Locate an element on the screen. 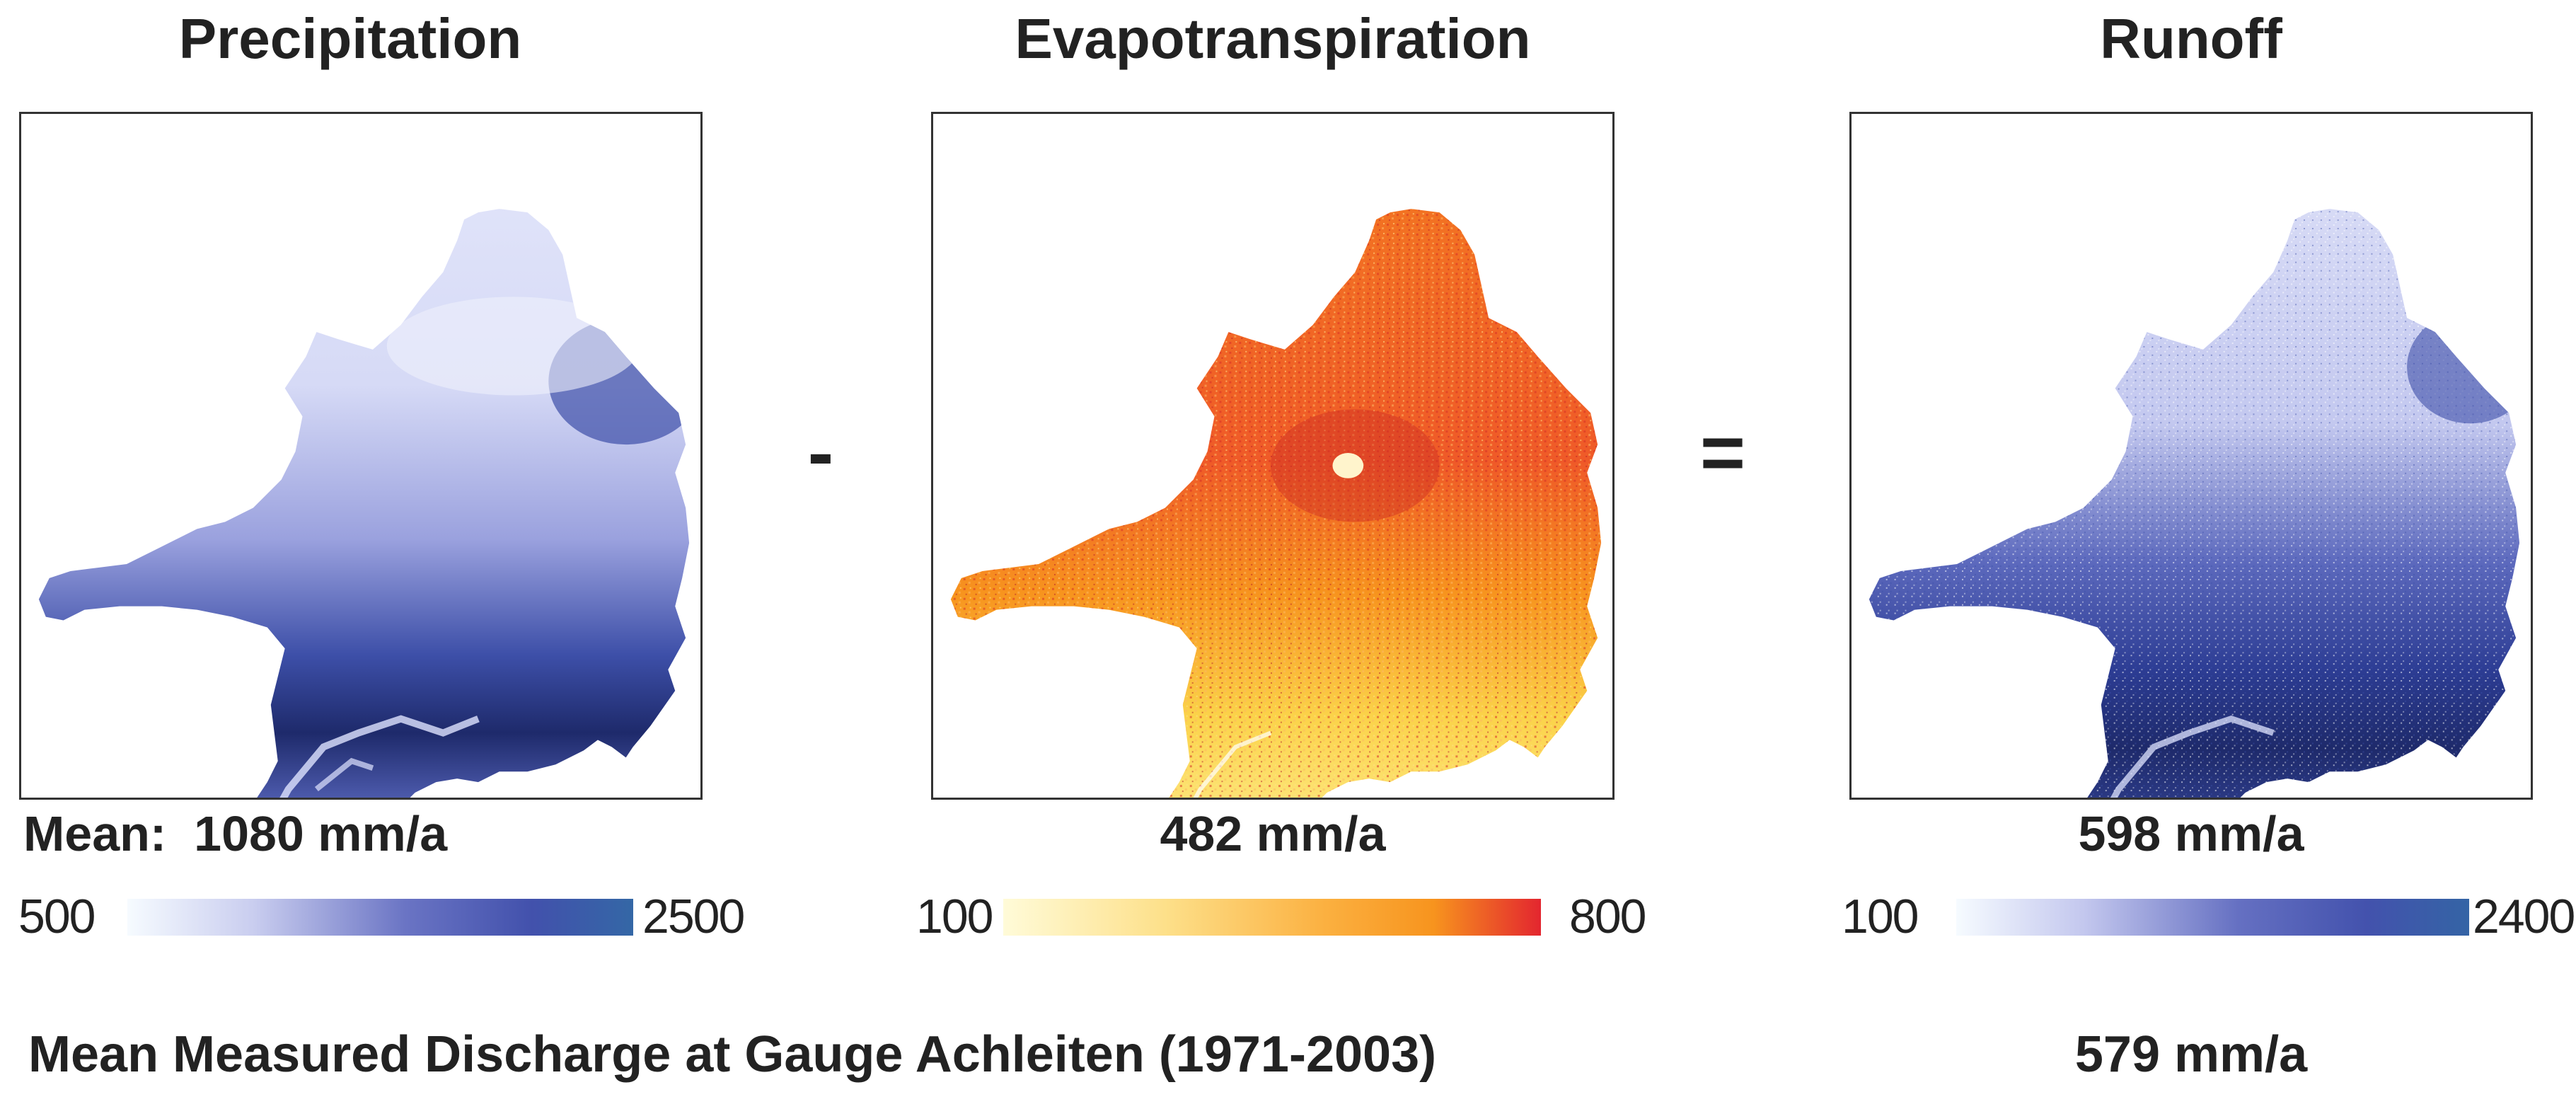 The width and height of the screenshot is (2576, 1109). precipitation-scale-max: 2500 is located at coordinates (693, 916).